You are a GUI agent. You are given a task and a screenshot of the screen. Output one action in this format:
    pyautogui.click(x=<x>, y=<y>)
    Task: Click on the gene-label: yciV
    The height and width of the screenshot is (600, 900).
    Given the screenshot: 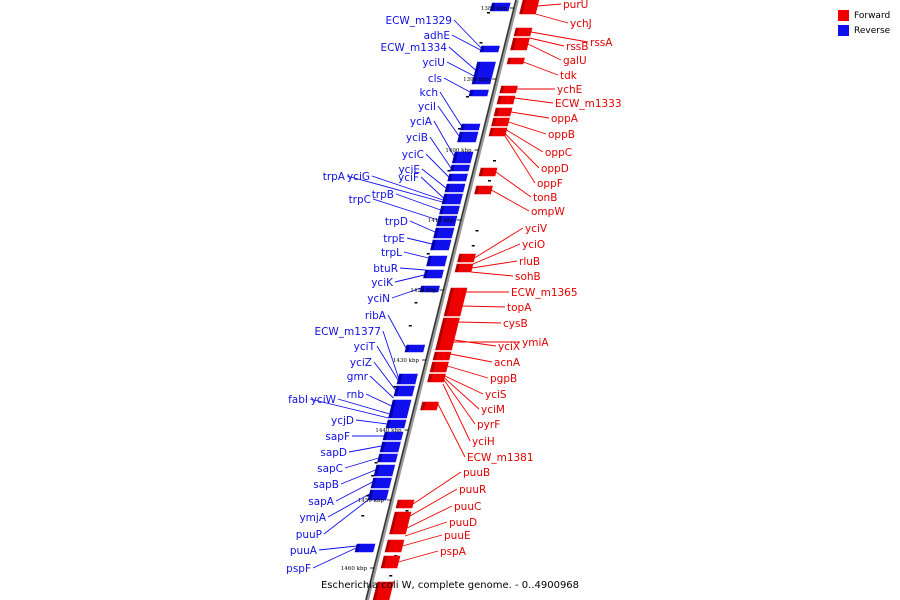 What is the action you would take?
    pyautogui.click(x=536, y=229)
    